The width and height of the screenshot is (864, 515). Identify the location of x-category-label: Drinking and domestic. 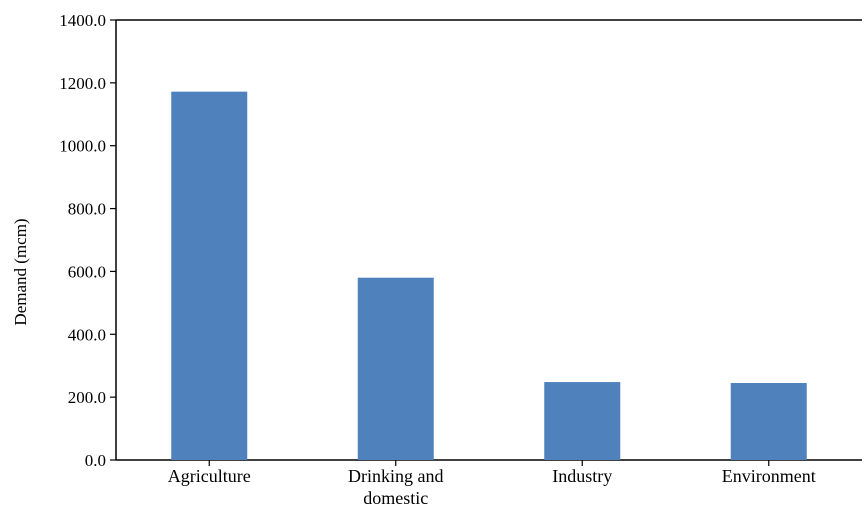
(395, 487).